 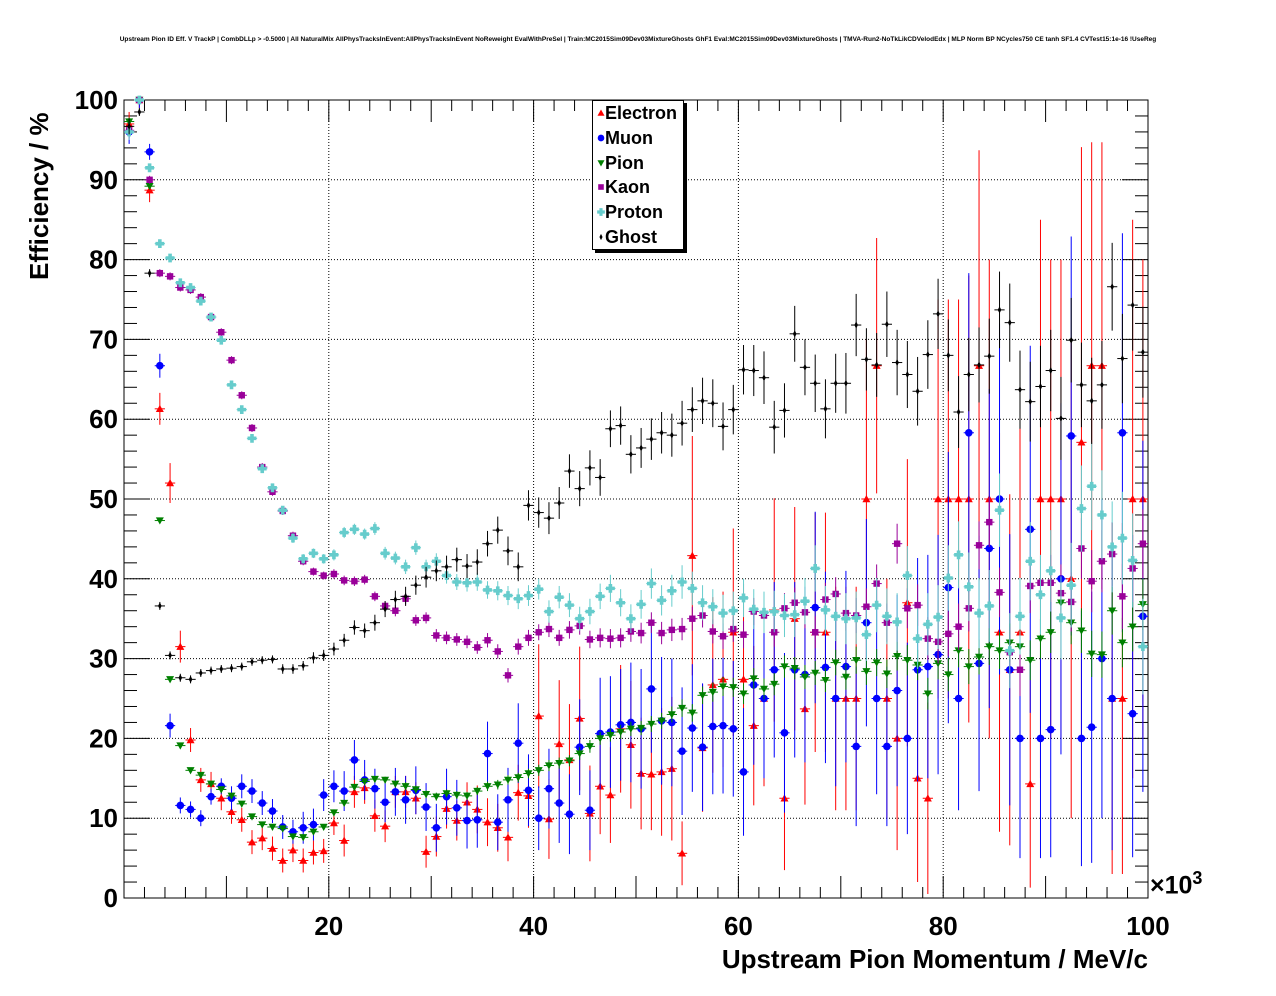 What do you see at coordinates (638, 188) in the screenshot?
I see `legend-item-kaon: Kaon` at bounding box center [638, 188].